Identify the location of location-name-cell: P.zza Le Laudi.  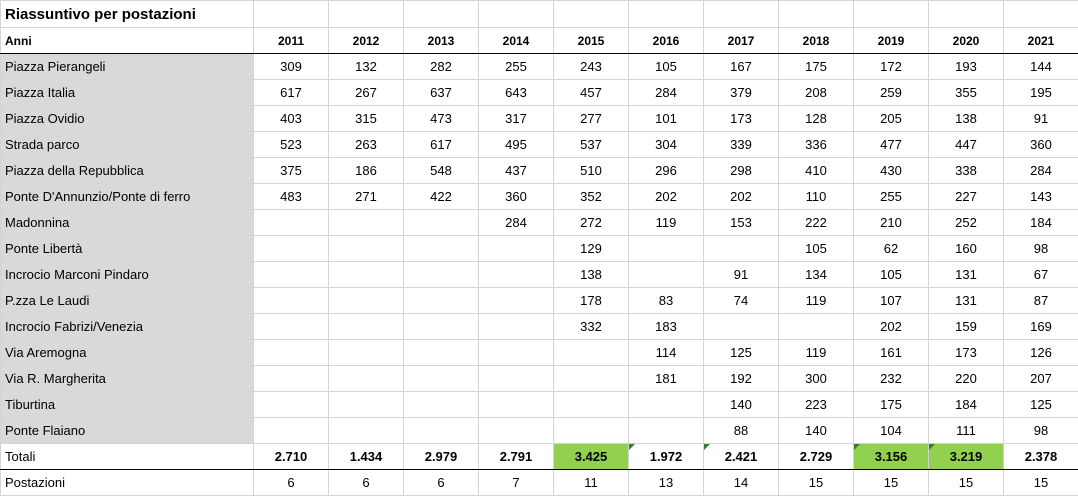
(127, 301).